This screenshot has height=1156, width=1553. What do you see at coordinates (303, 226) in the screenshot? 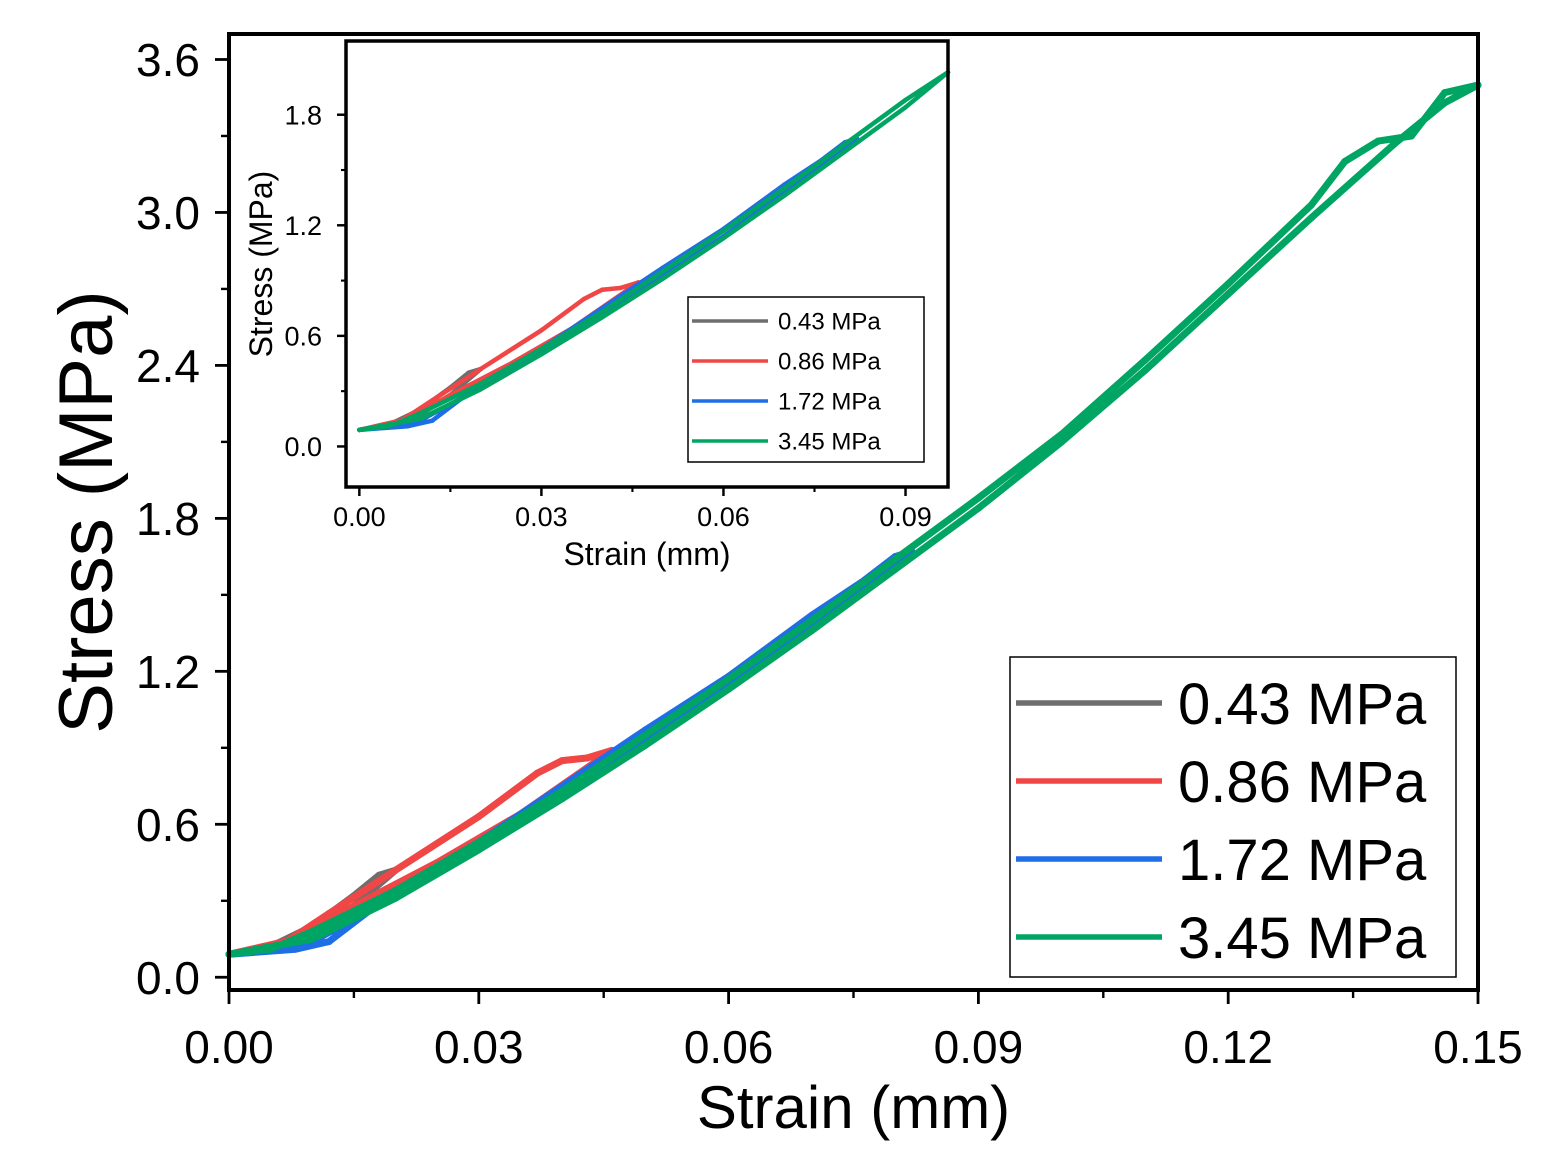
I see `inset-y-tick-label: 1.2` at bounding box center [303, 226].